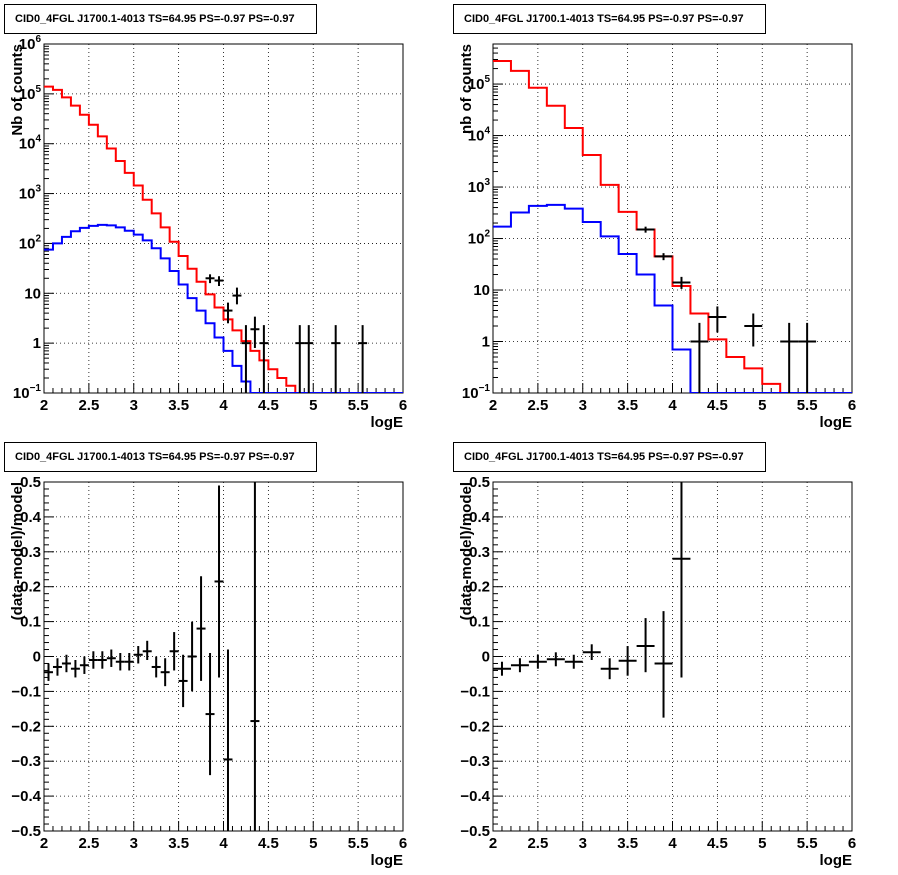 This screenshot has width=898, height=875. Describe the element at coordinates (479, 482) in the screenshot. I see `y-tick-label: 0.5` at that location.